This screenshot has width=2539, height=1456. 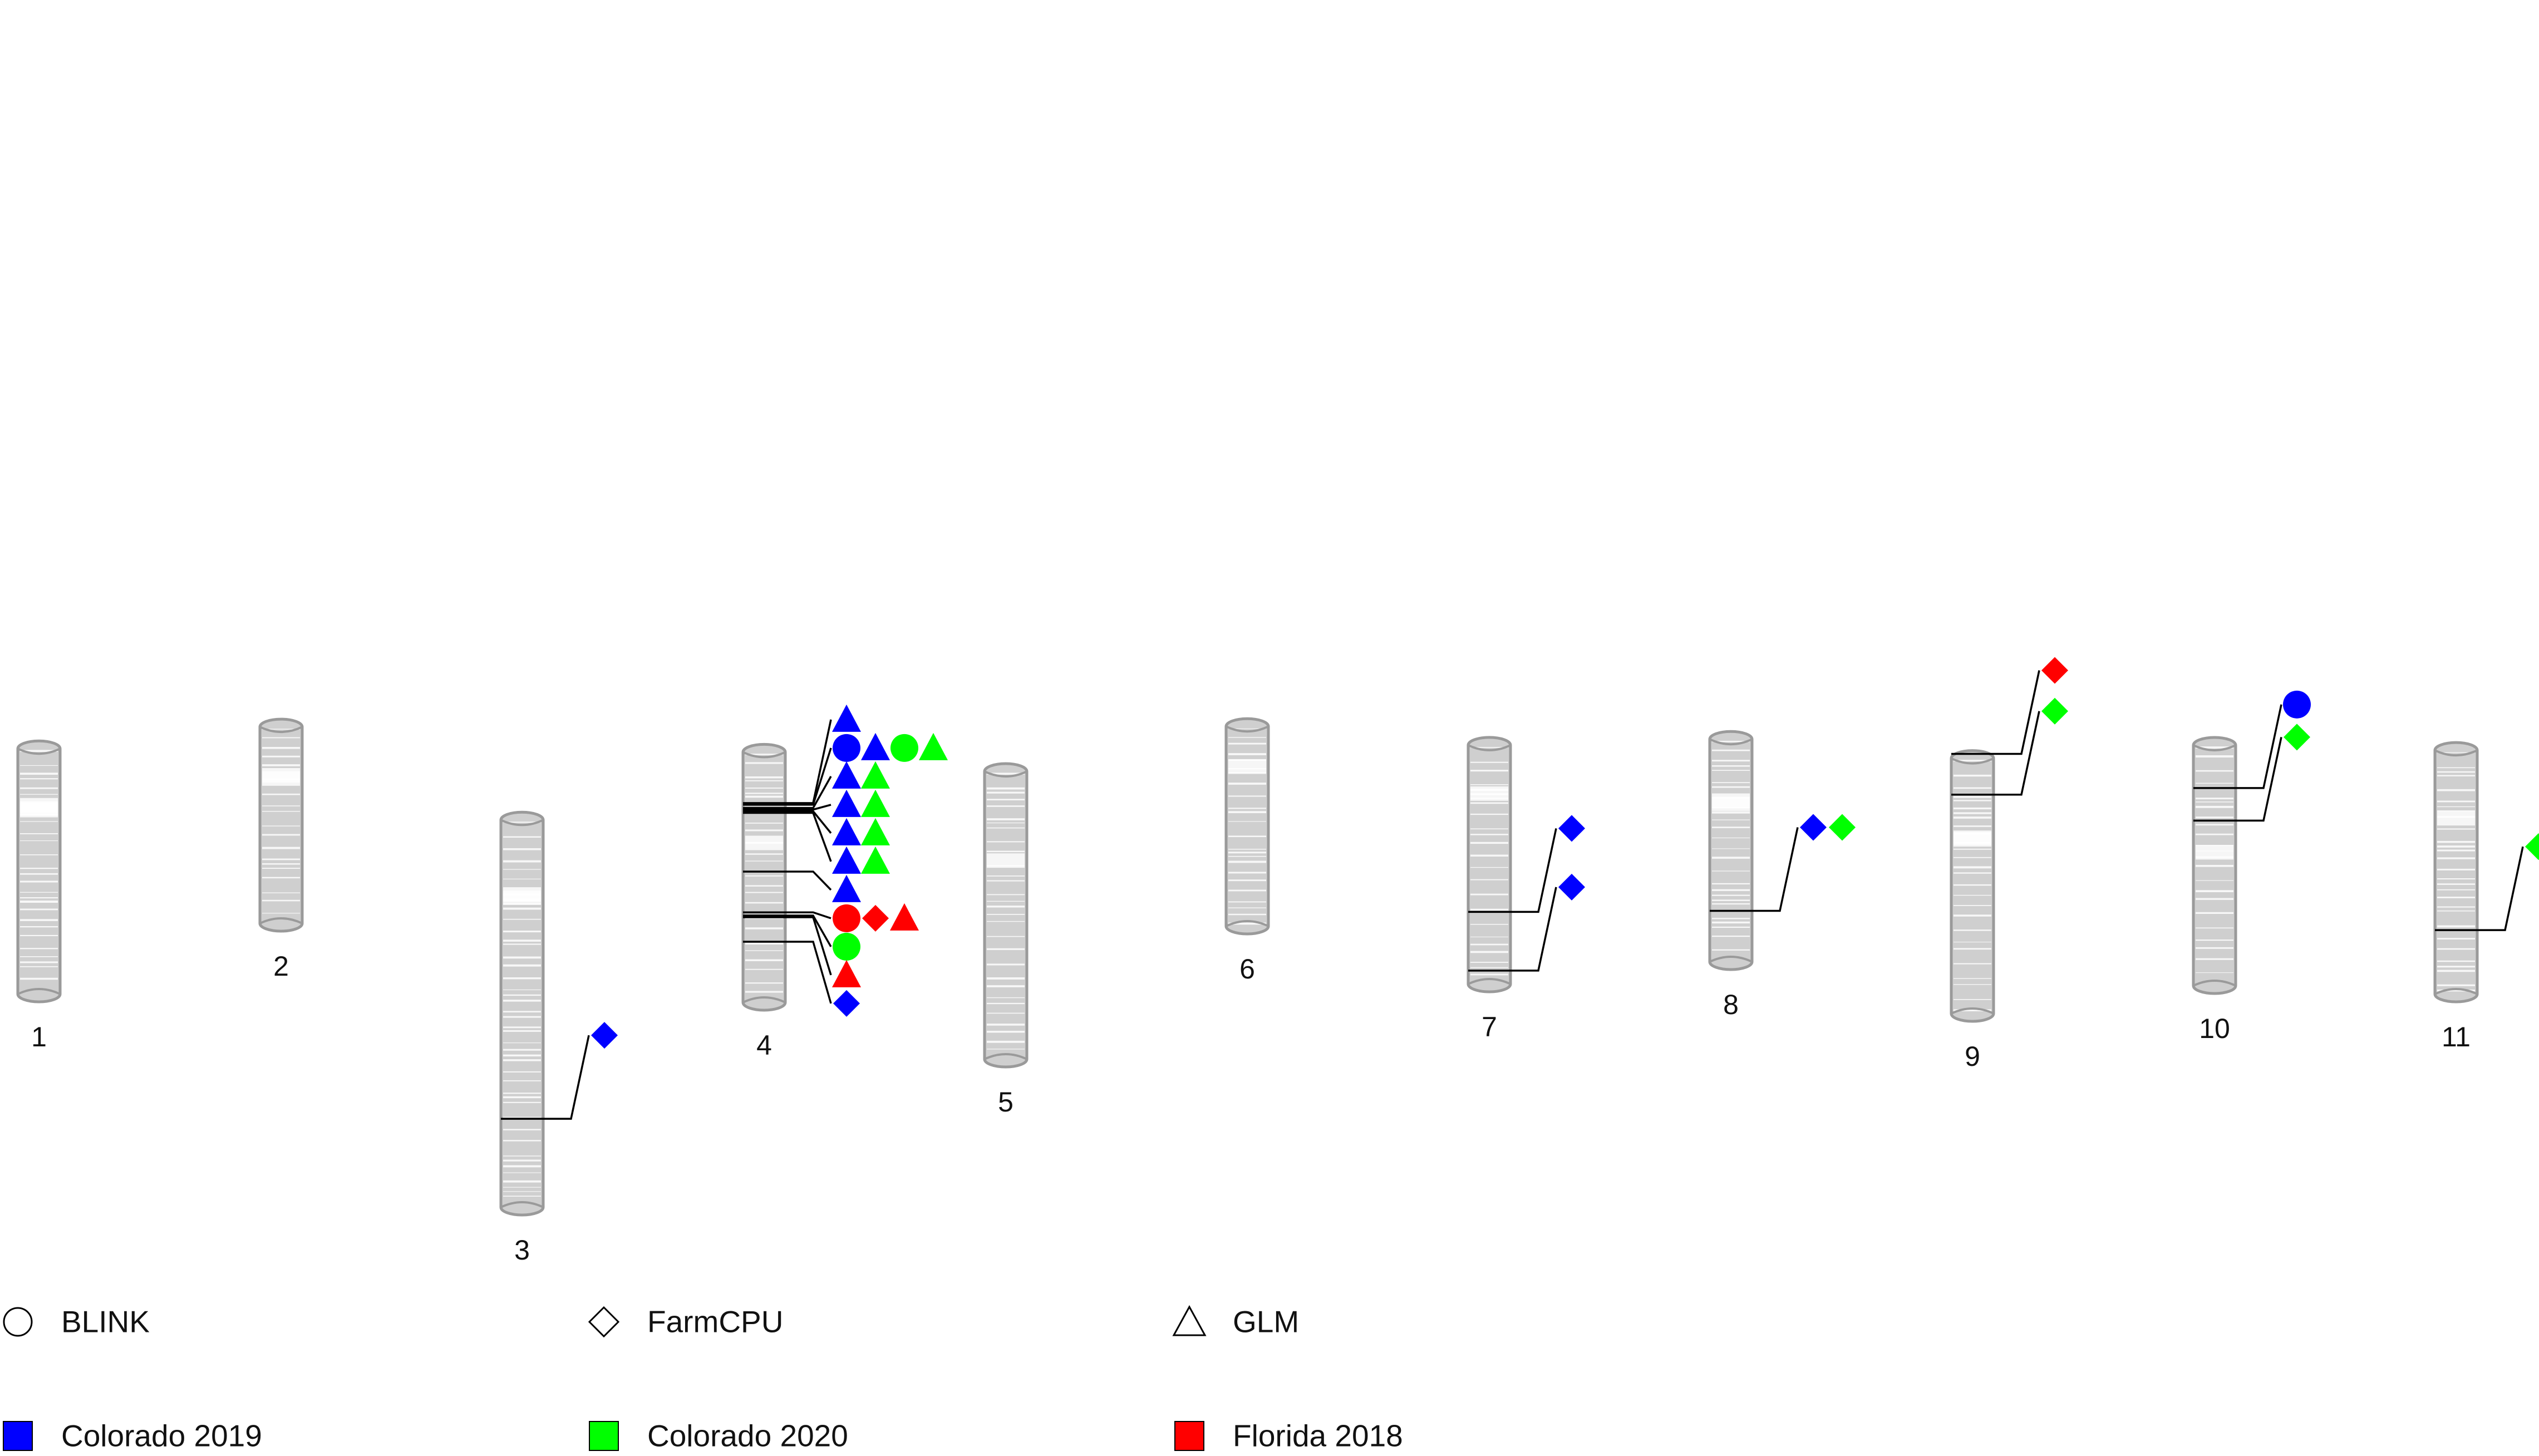 What do you see at coordinates (715, 1322) in the screenshot?
I see `legend-label: FarmCPU` at bounding box center [715, 1322].